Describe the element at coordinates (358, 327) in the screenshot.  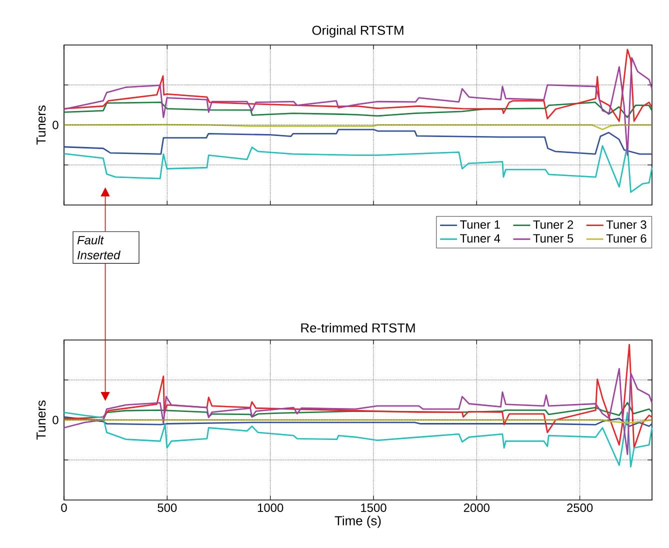
I see `chart-title: Re-trimmed RTSTM` at that location.